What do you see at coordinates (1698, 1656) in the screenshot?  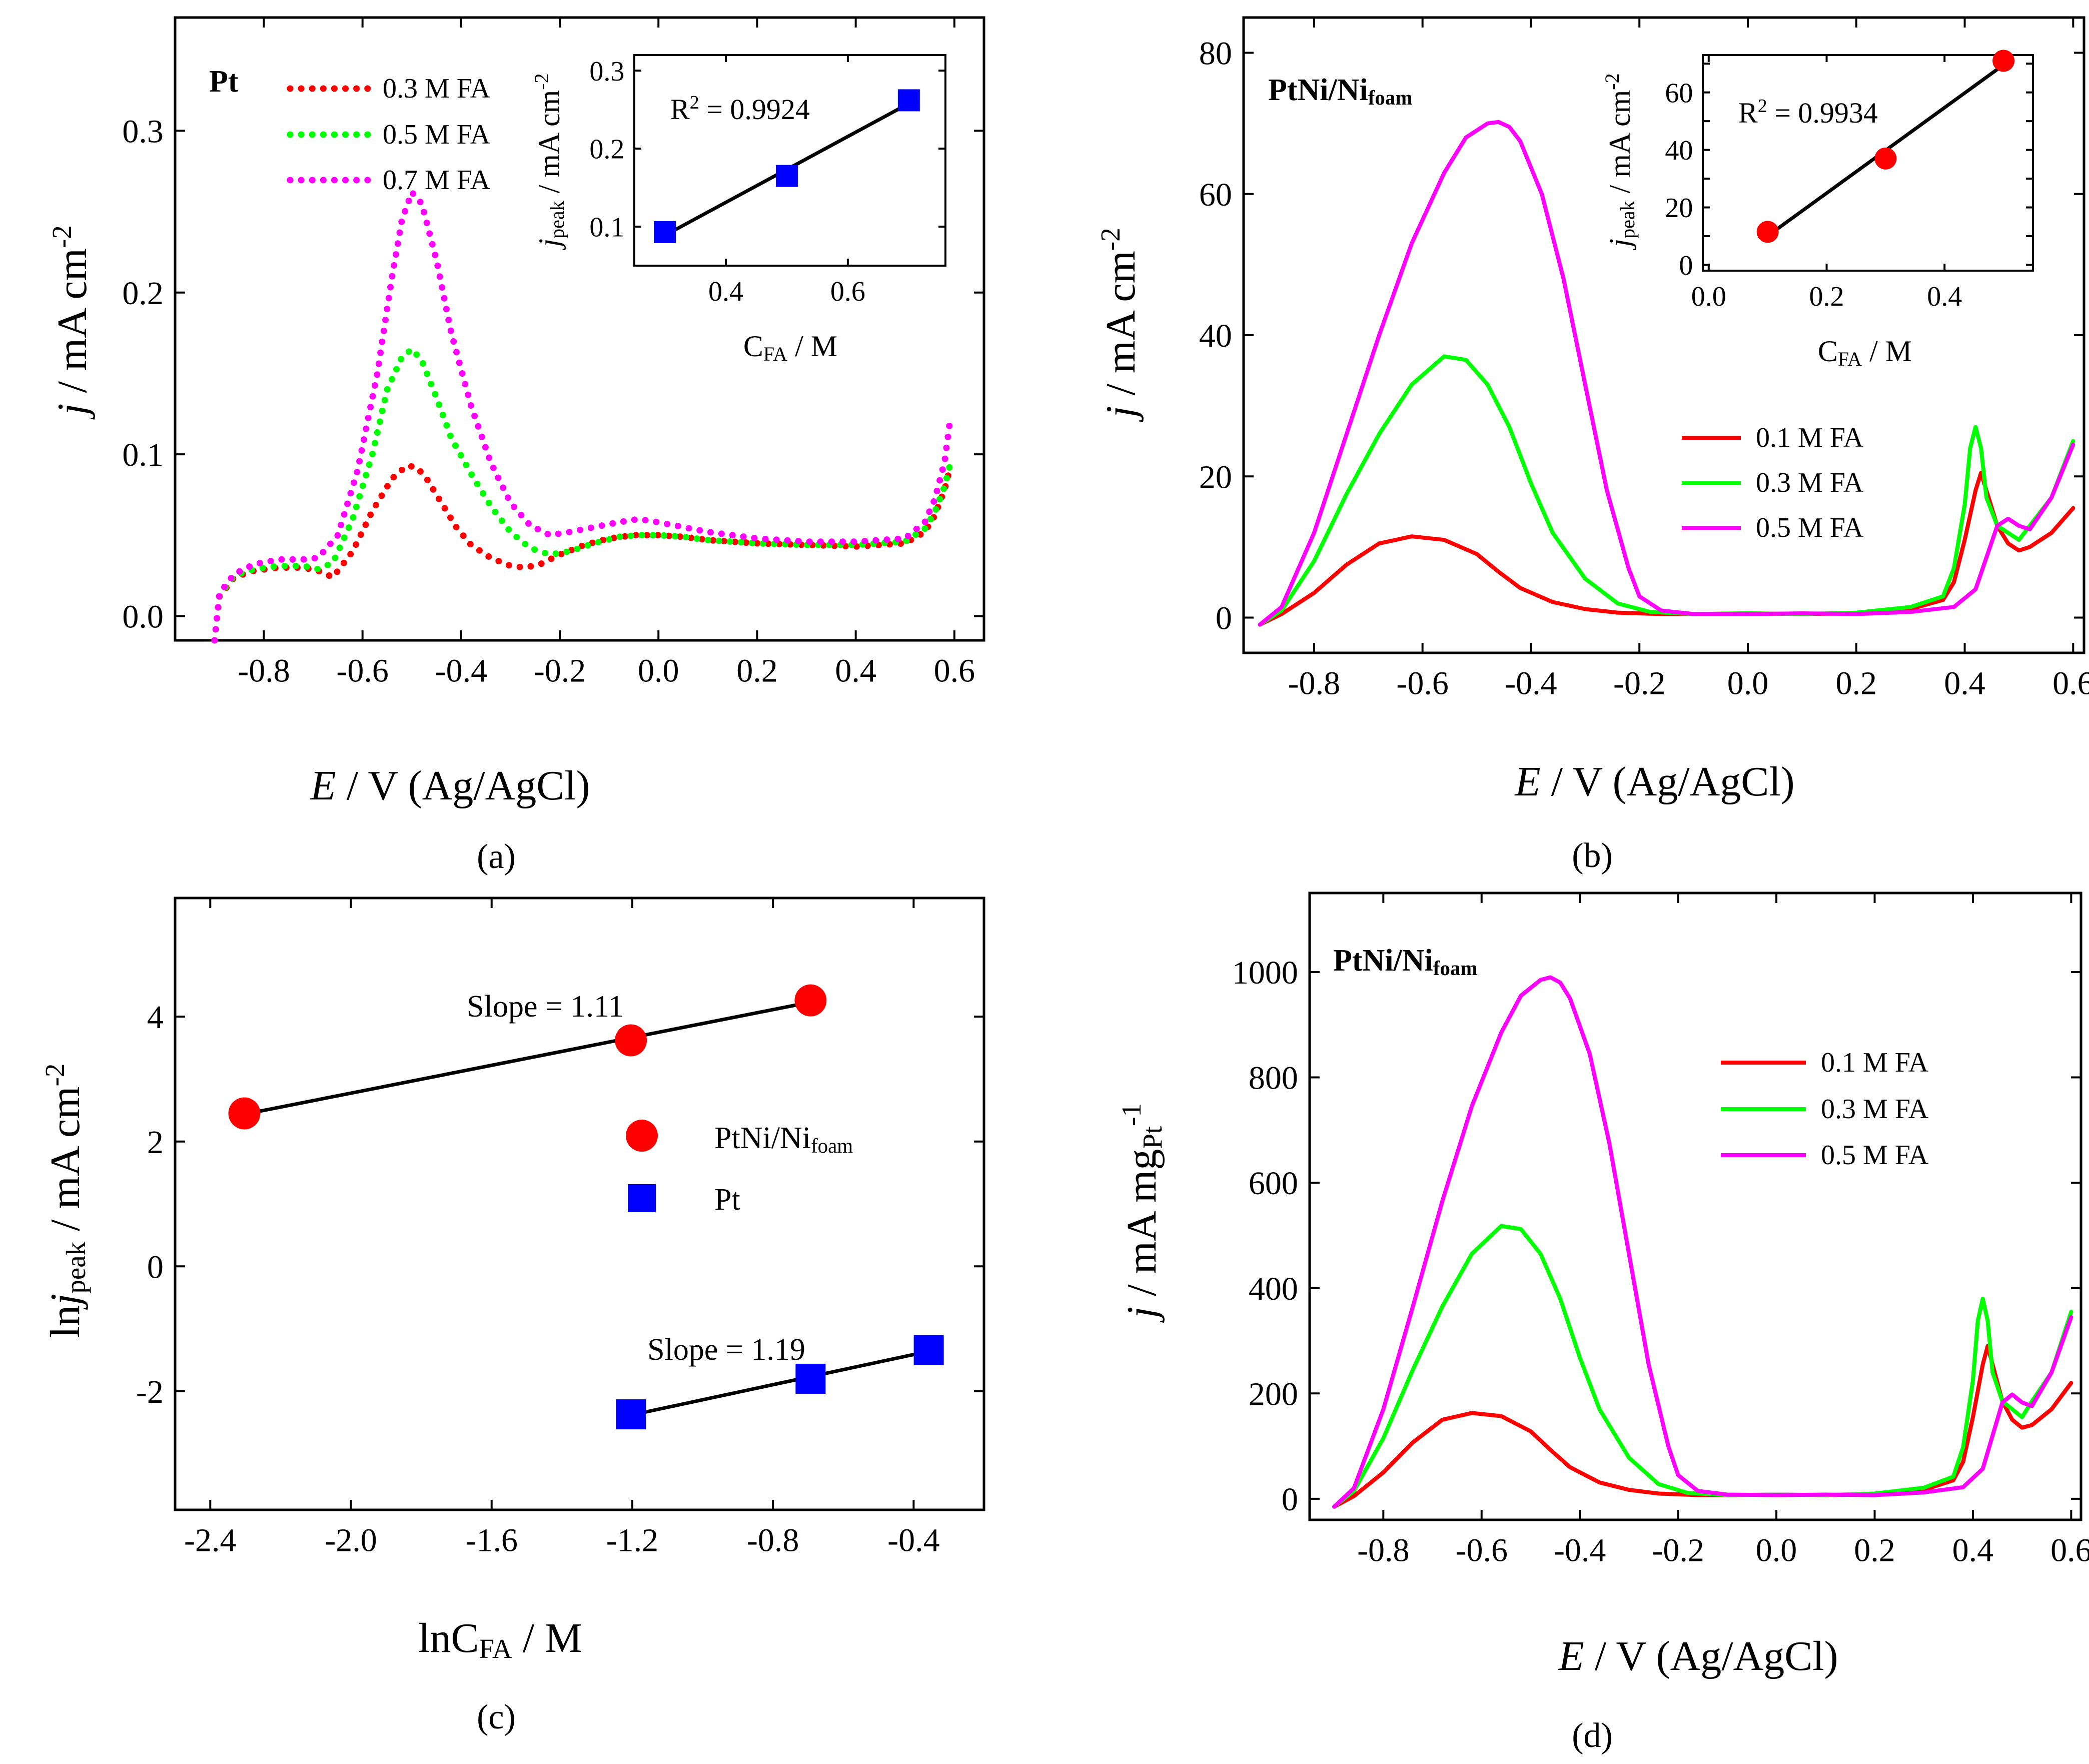 I see `panel-d-xlabel: E / V (Ag/AgCl)` at bounding box center [1698, 1656].